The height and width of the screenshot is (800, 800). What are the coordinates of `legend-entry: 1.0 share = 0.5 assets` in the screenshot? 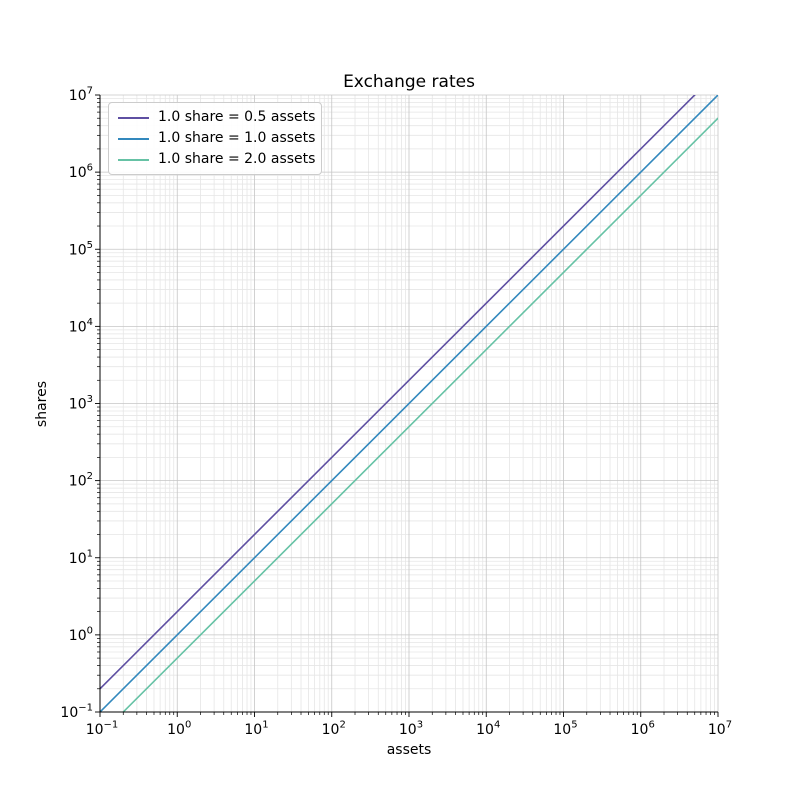 It's located at (217, 117).